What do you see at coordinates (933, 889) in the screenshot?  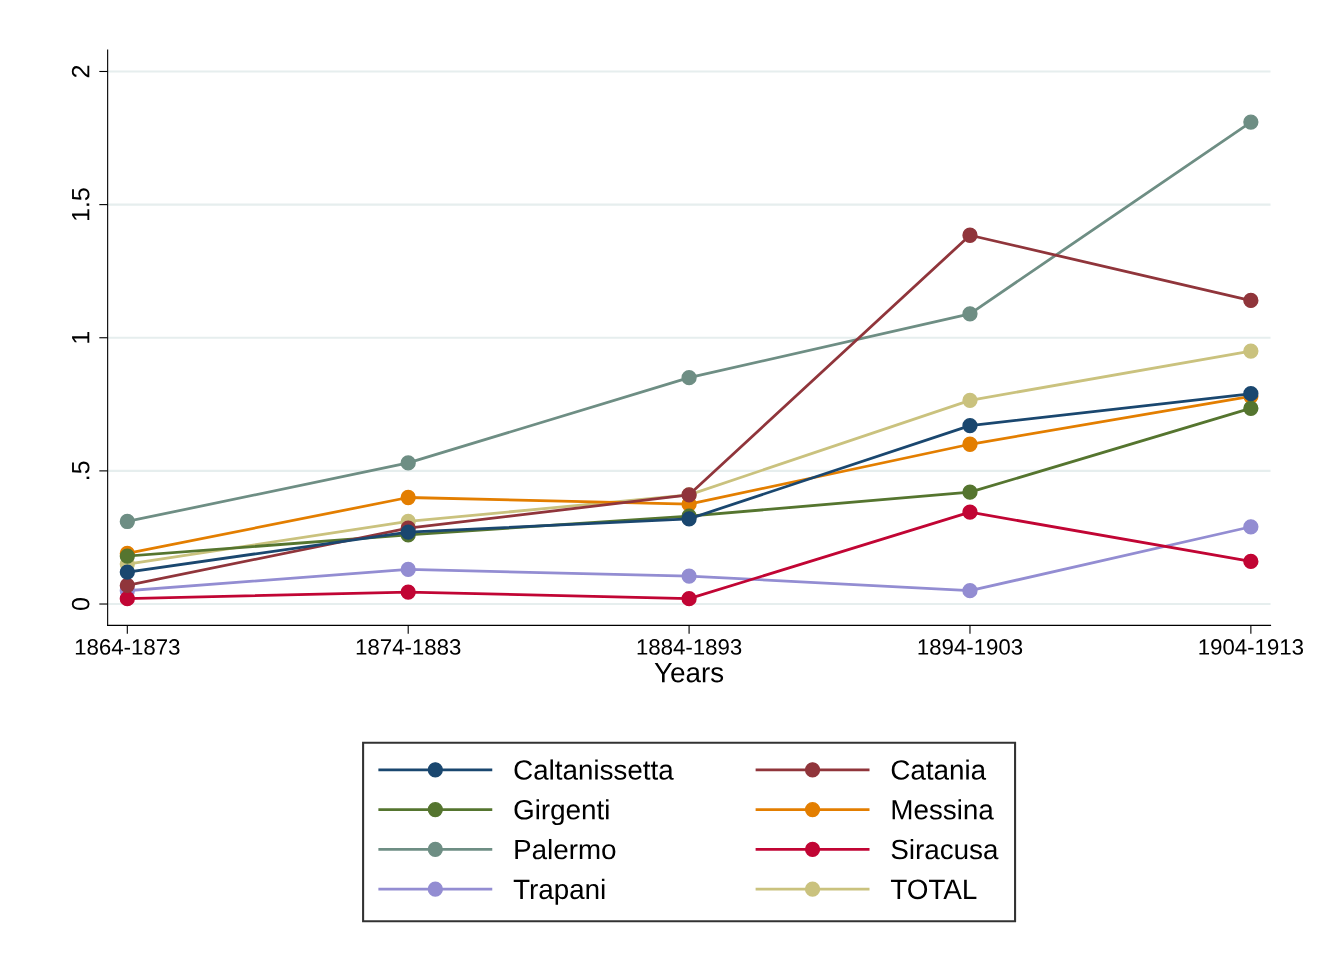 I see `legend-label: TOTAL` at bounding box center [933, 889].